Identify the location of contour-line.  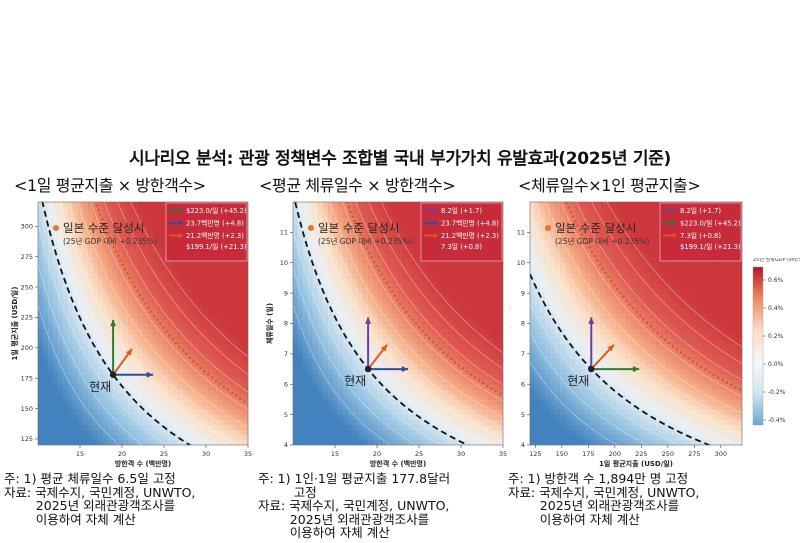
(148, 323).